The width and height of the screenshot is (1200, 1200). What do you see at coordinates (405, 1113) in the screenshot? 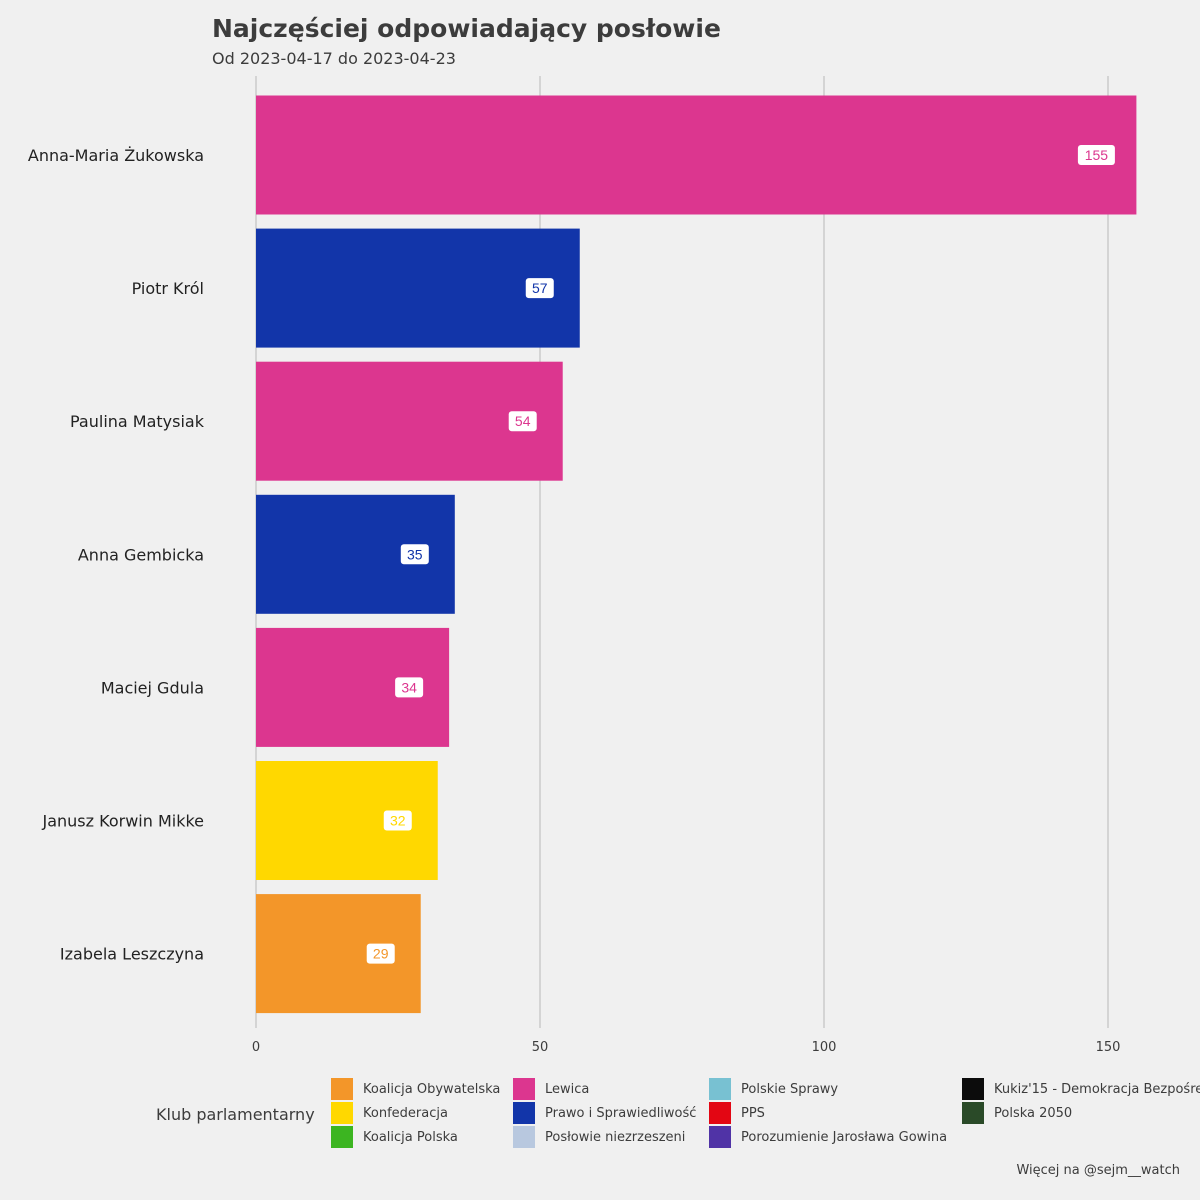
I see `legend-label: Konfederacja` at bounding box center [405, 1113].